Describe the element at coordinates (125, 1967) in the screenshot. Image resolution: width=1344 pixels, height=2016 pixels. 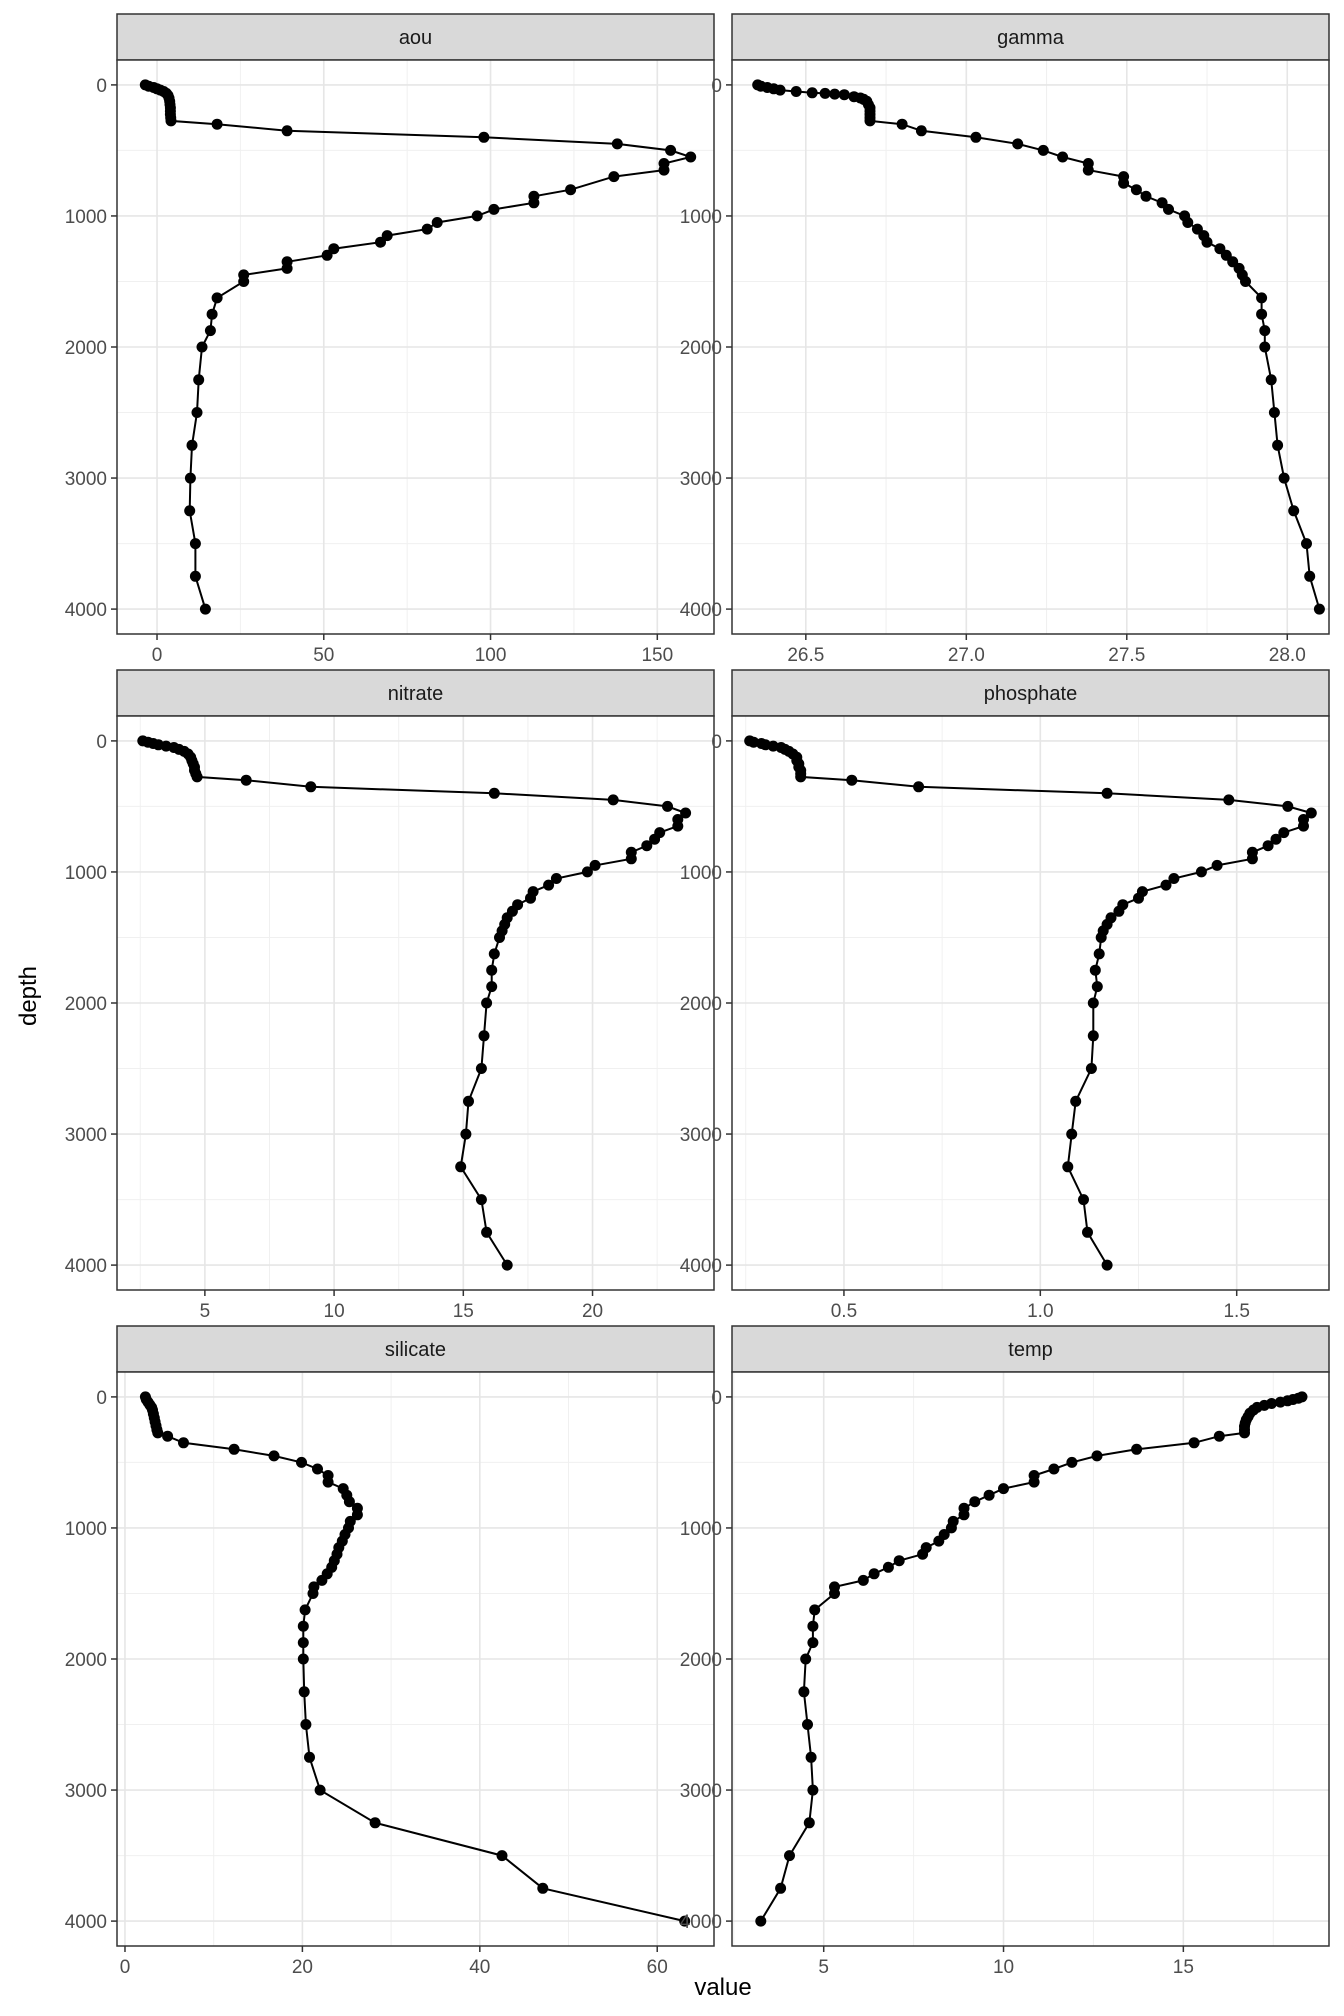
I see `x-tick-label: 0` at that location.